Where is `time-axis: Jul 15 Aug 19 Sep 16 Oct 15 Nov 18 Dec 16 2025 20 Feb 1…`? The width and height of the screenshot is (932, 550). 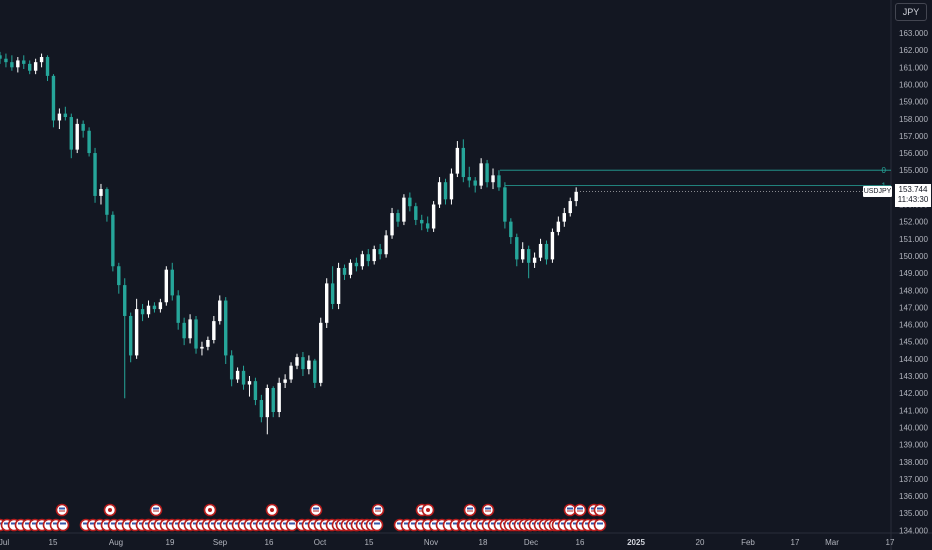 time-axis: Jul 15 Aug 19 Sep 16 Oct 15 Nov 18 Dec 16 2025 20 Feb 1… is located at coordinates (447, 542).